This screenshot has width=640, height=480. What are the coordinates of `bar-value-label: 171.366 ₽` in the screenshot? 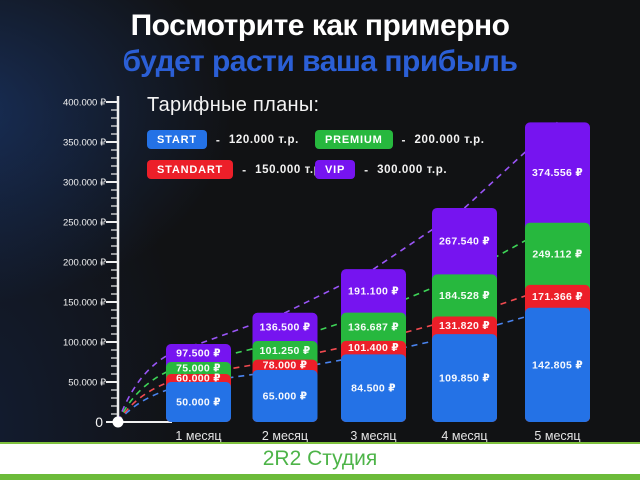 It's located at (557, 297).